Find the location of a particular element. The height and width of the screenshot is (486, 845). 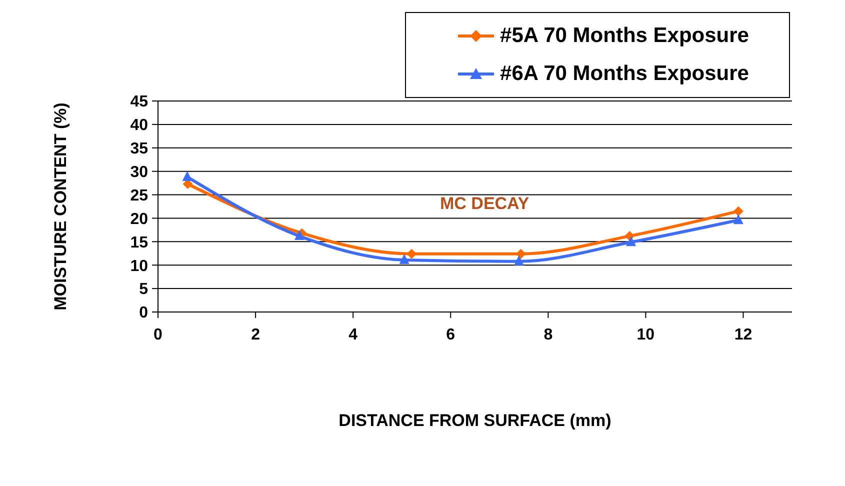

y-tick-label: 20 is located at coordinates (139, 219).